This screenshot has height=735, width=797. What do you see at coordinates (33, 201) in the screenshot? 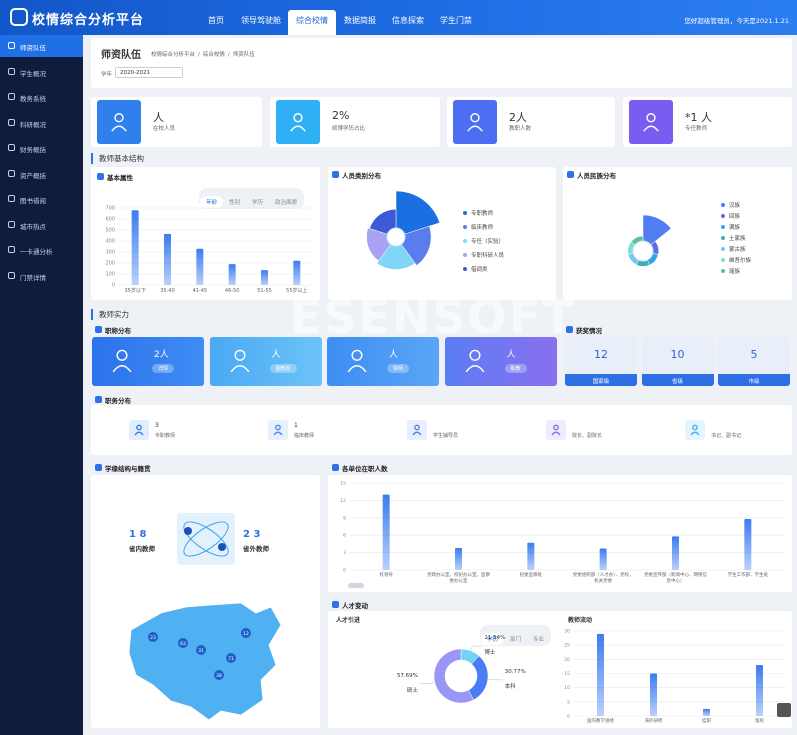
I see `sidebar-label: 图书借阅` at bounding box center [33, 201].